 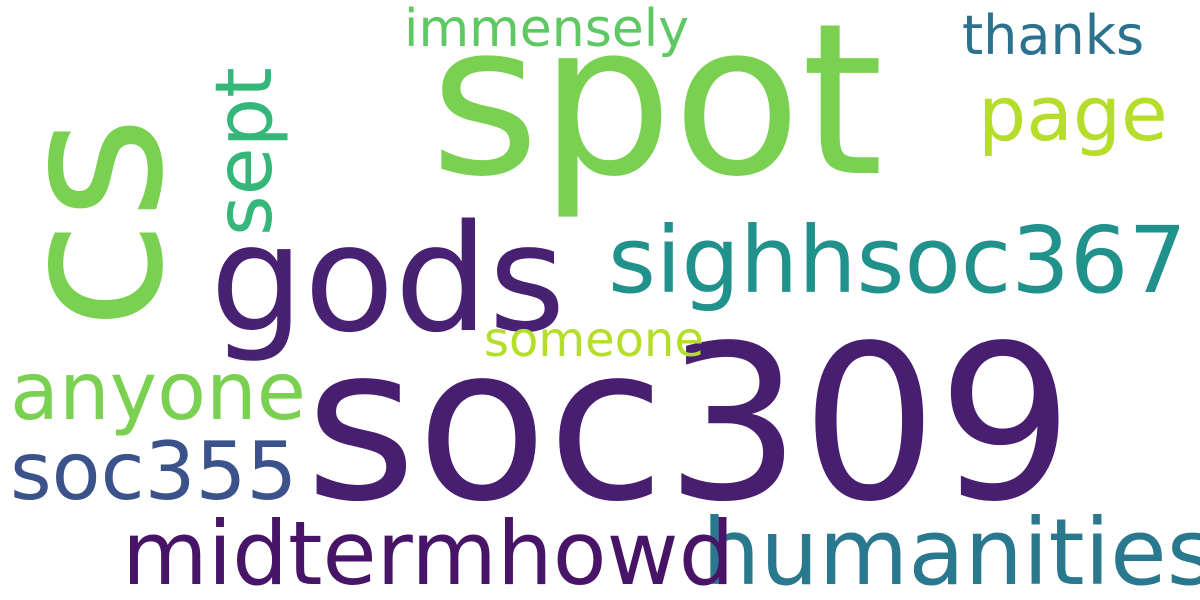 What do you see at coordinates (388, 279) in the screenshot?
I see `word-gods: gods` at bounding box center [388, 279].